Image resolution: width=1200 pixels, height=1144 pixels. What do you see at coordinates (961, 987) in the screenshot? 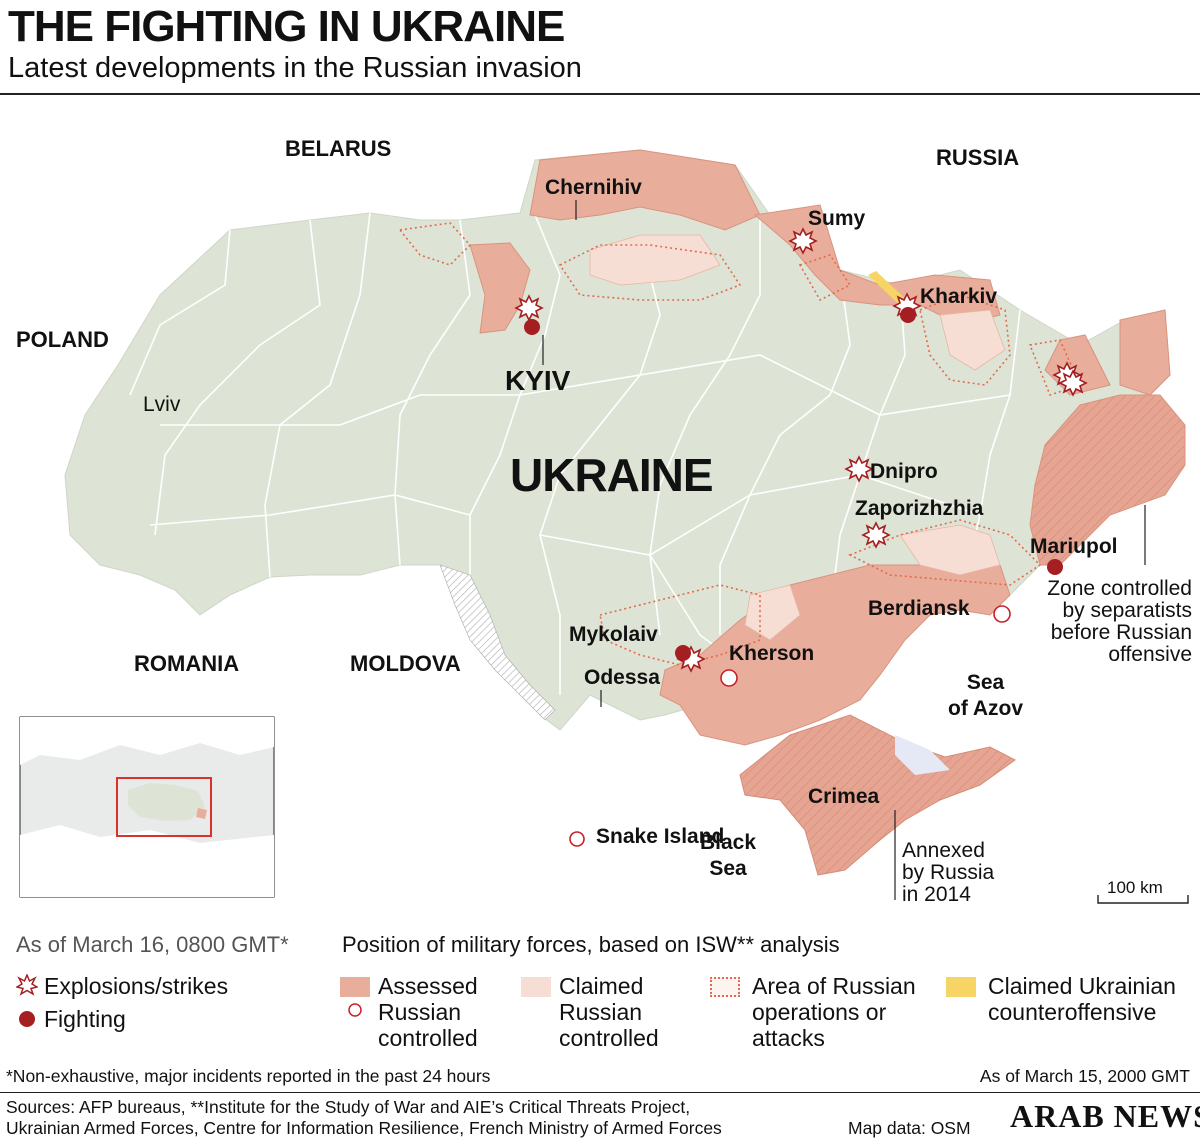
I see `legend-swatch-counteroffensive` at bounding box center [961, 987].